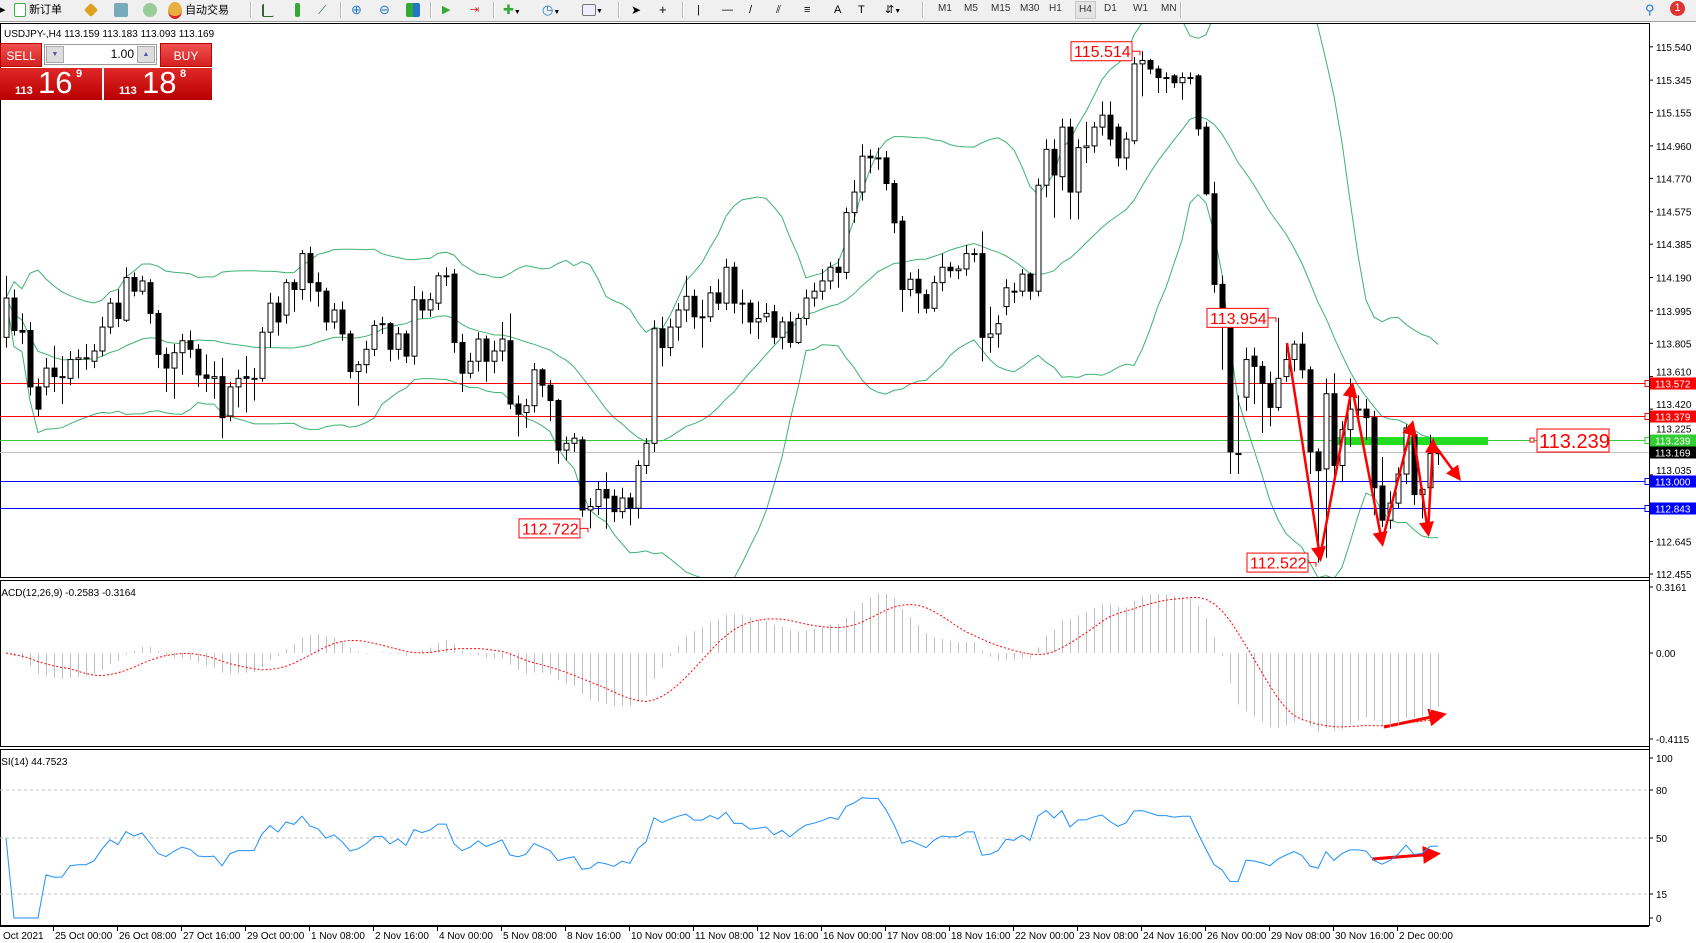  Describe the element at coordinates (1673, 508) in the screenshot. I see `price-tag-bg` at that location.